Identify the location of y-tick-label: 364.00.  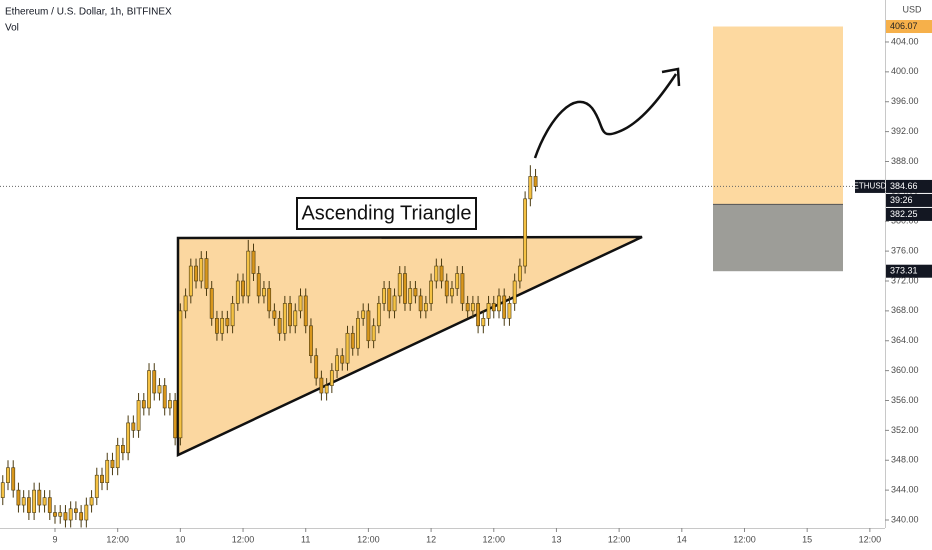
(905, 340).